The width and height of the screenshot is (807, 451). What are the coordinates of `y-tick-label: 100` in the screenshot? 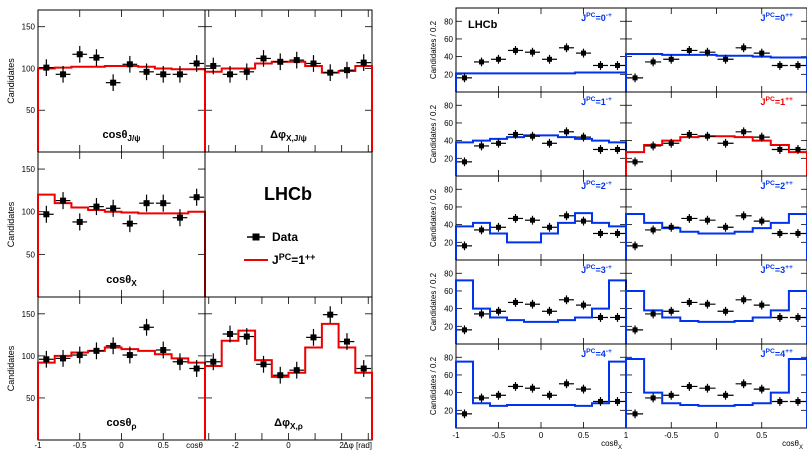 It's located at (29, 356).